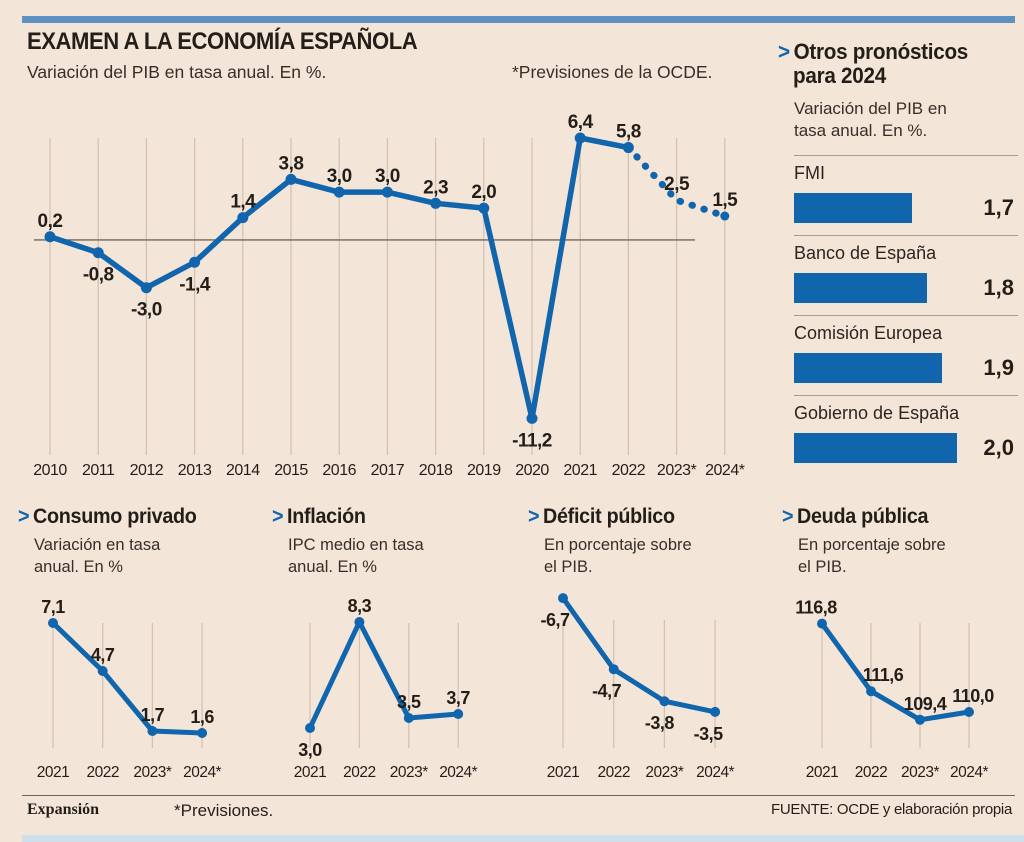  I want to click on mini-chart-title: Déficit público, so click(609, 516).